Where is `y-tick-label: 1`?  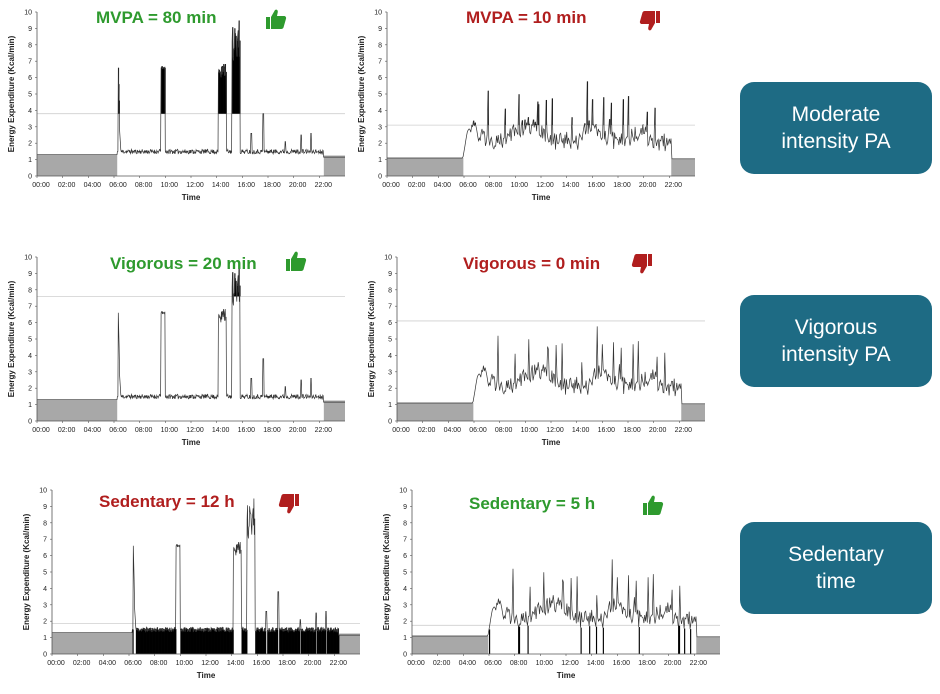
y-tick-label: 1 is located at coordinates (30, 160).